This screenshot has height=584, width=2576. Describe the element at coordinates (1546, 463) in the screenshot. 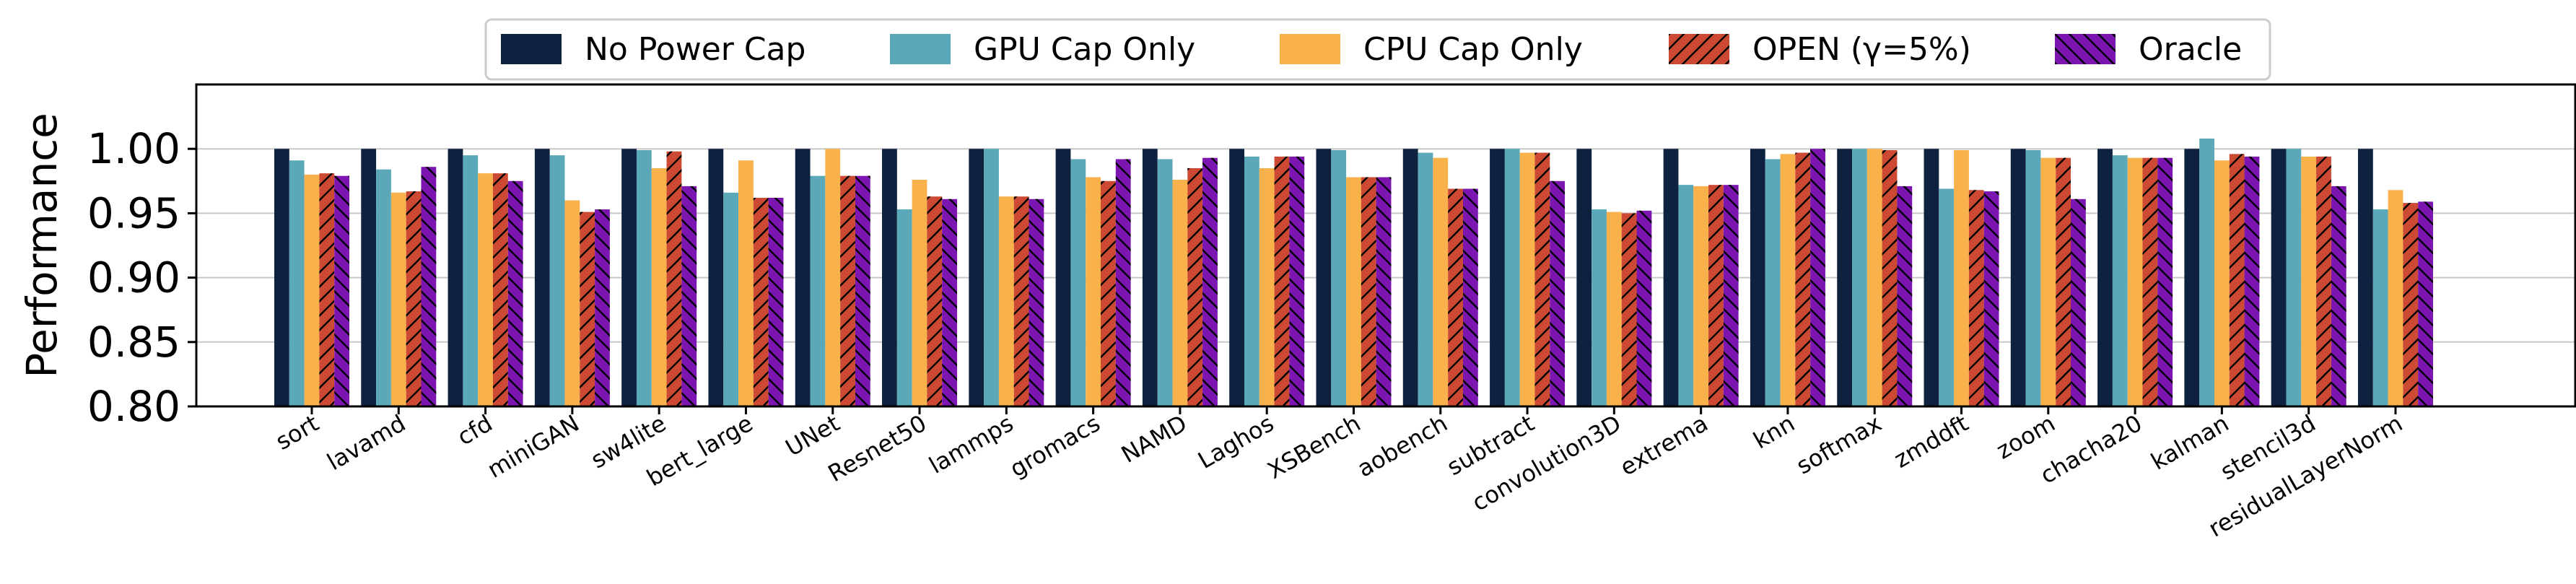

I see `x-tick-label: convolution3D` at that location.